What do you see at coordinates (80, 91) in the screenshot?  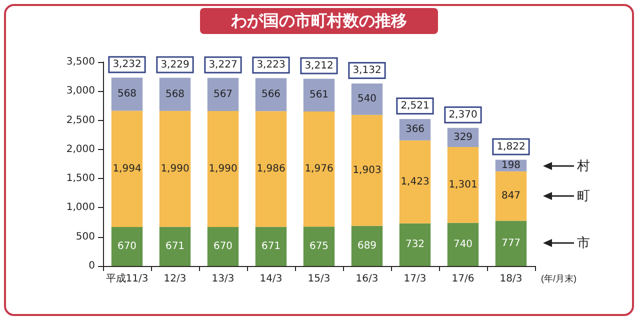 I see `y-tick-label: 3,000` at bounding box center [80, 91].